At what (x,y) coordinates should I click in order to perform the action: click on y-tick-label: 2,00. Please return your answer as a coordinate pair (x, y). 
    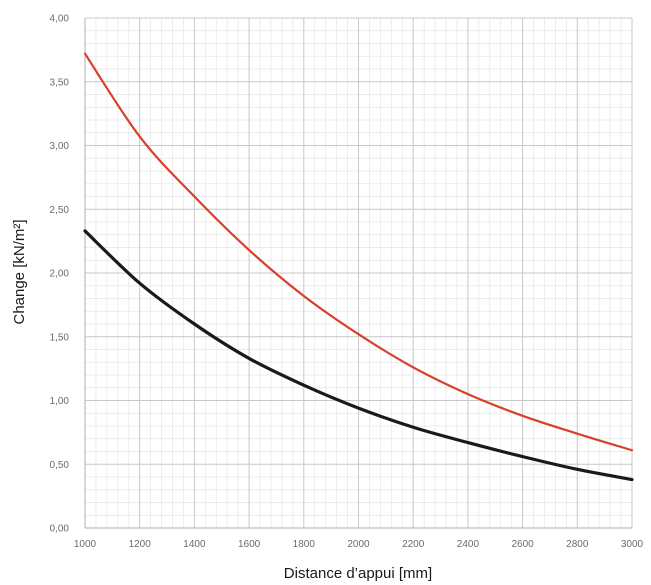
    Looking at the image, I should click on (60, 274).